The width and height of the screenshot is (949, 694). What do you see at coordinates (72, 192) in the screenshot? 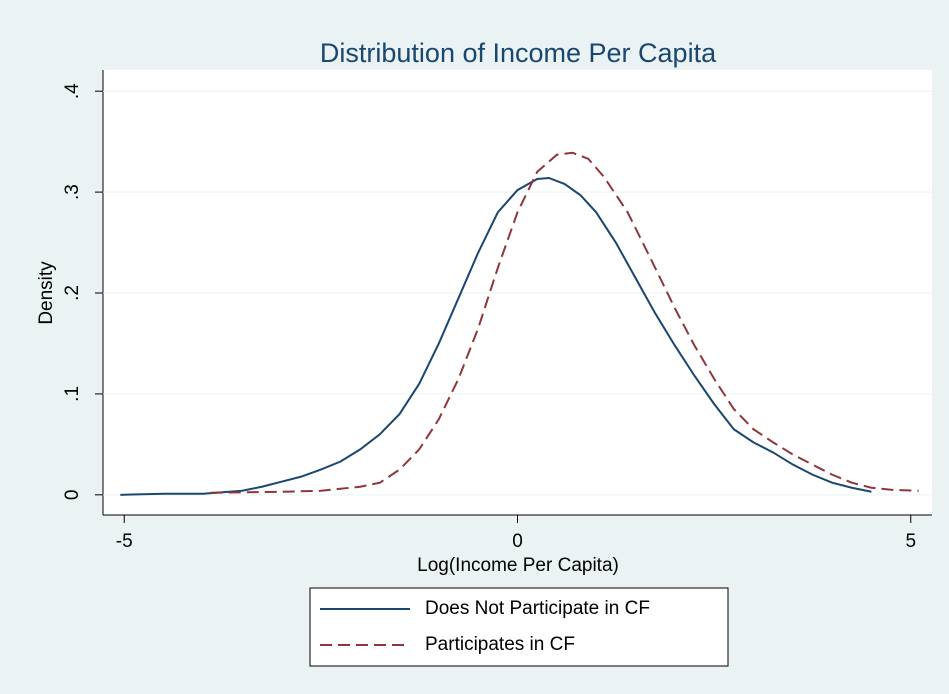
I see `y-tick-label: .3` at bounding box center [72, 192].